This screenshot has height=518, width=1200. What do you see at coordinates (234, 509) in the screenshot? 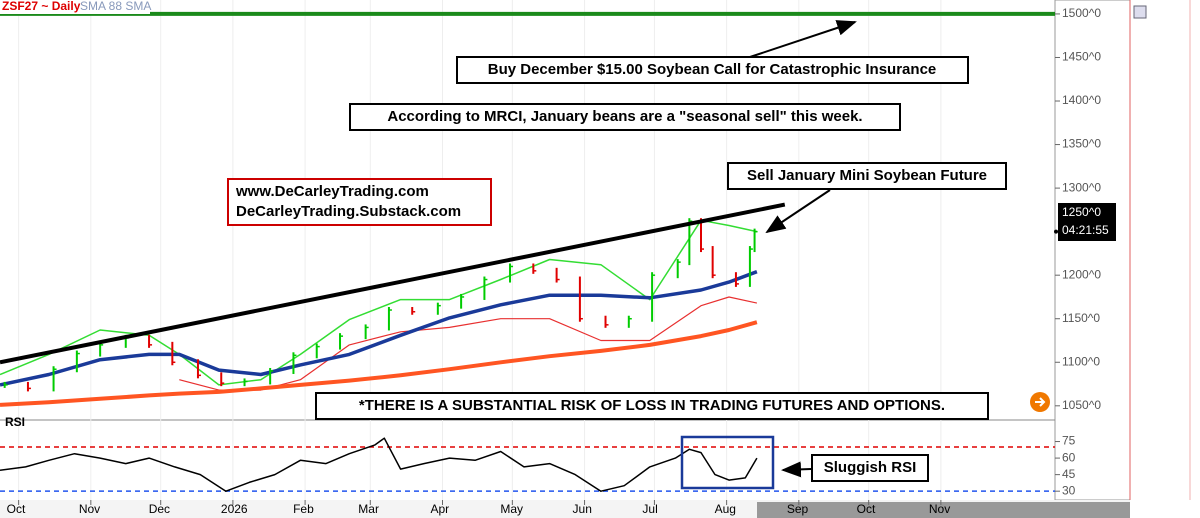
I see `x-tick-label: 2026` at bounding box center [234, 509].